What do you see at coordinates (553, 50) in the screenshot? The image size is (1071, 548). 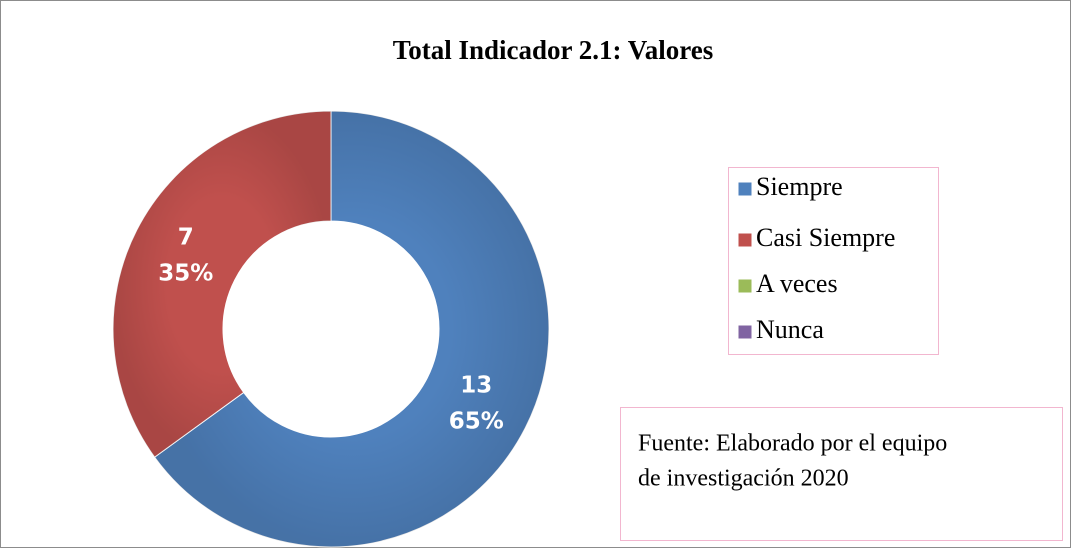 I see `chart-title: Total Indicador 2.1: Valores` at bounding box center [553, 50].